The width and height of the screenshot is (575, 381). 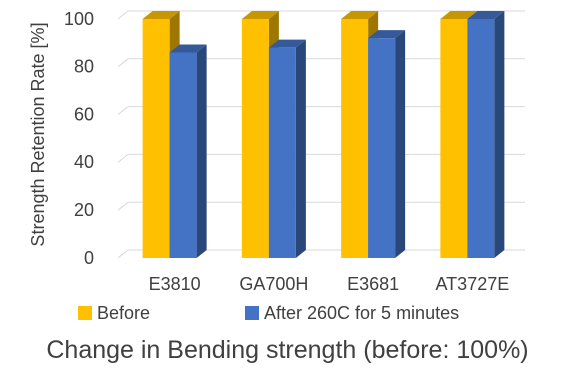 What do you see at coordinates (459, 15) in the screenshot?
I see `bar-top-AT3727E-Before` at bounding box center [459, 15].